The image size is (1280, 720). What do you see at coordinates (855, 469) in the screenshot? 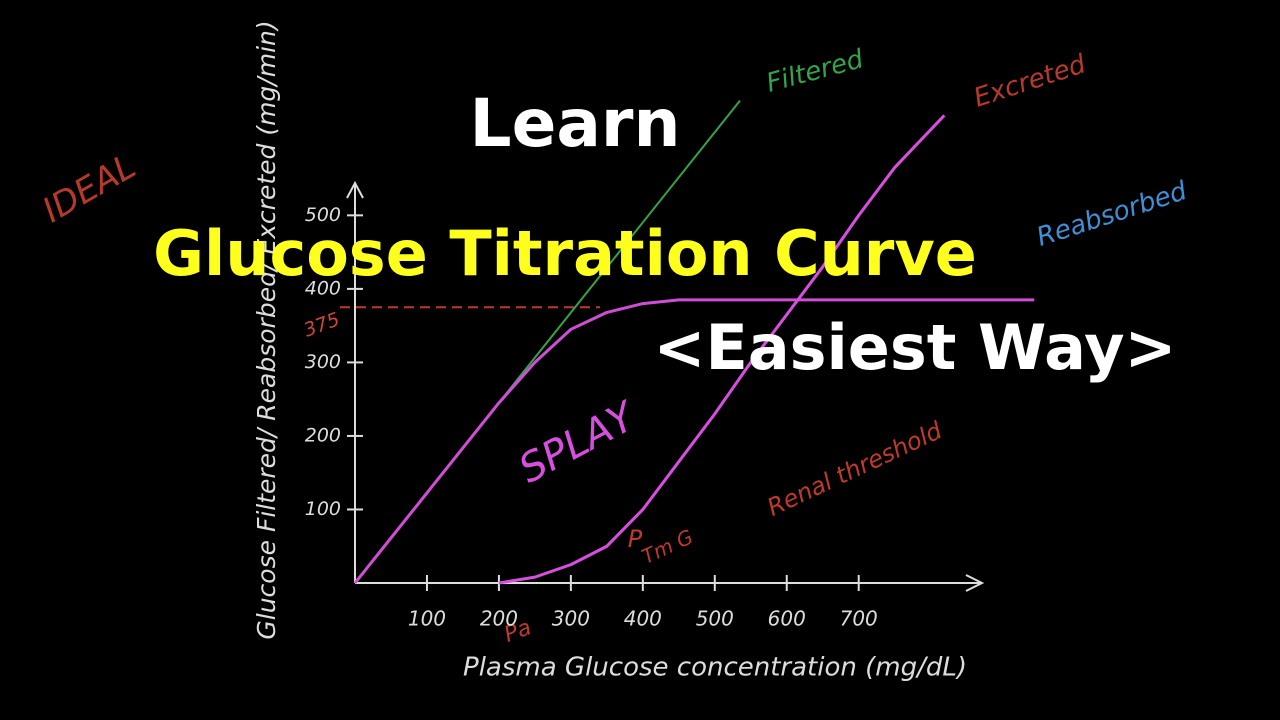
I see `annotation: Renal threshold` at bounding box center [855, 469].